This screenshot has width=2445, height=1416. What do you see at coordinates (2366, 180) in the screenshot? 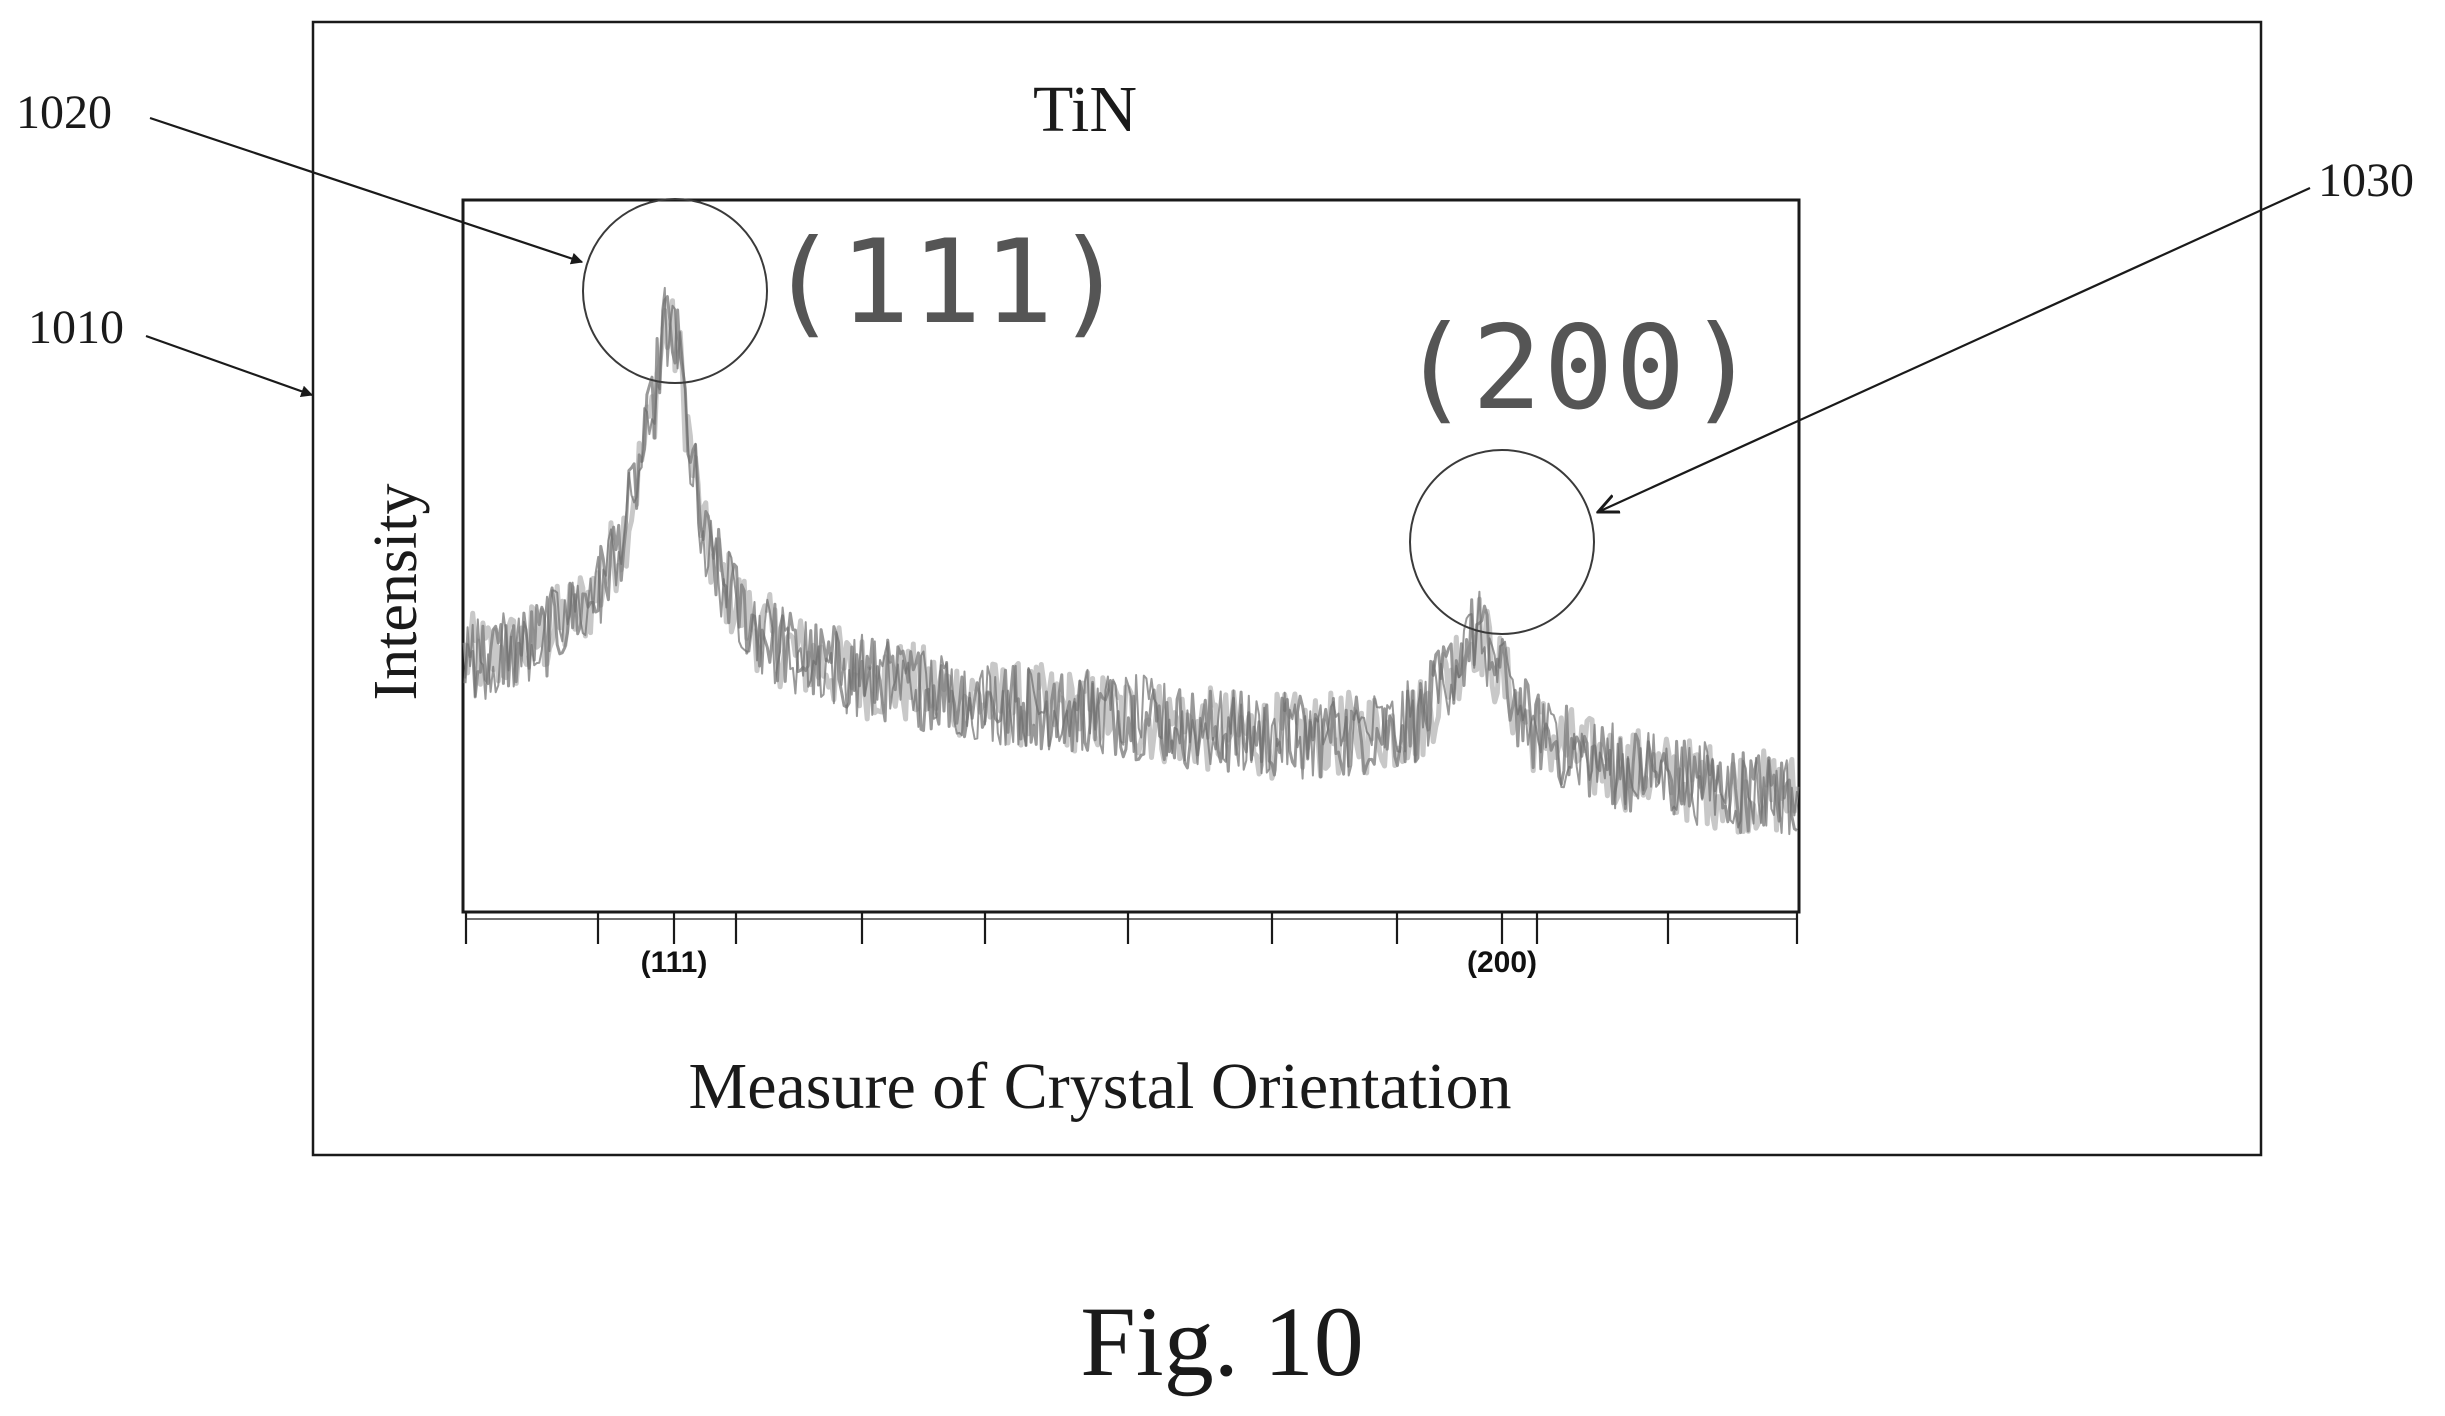
I see `ref-numeral-1030: 1030` at bounding box center [2366, 180].